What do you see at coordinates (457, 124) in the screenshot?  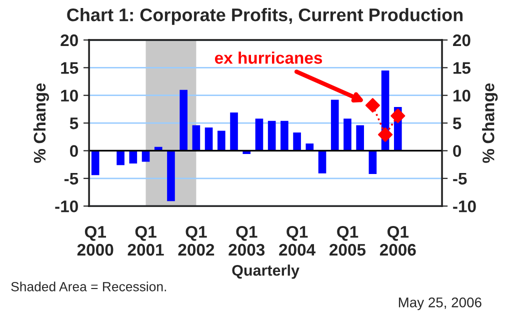 I see `y2-tick-label: 5` at bounding box center [457, 124].